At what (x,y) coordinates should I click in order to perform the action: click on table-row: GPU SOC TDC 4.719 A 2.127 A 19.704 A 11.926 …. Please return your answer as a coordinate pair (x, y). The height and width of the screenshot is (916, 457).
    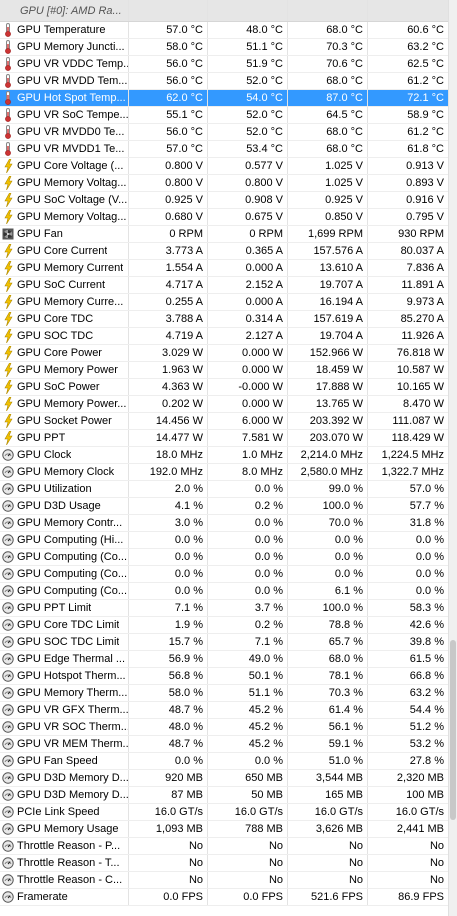
    Looking at the image, I should click on (224, 336).